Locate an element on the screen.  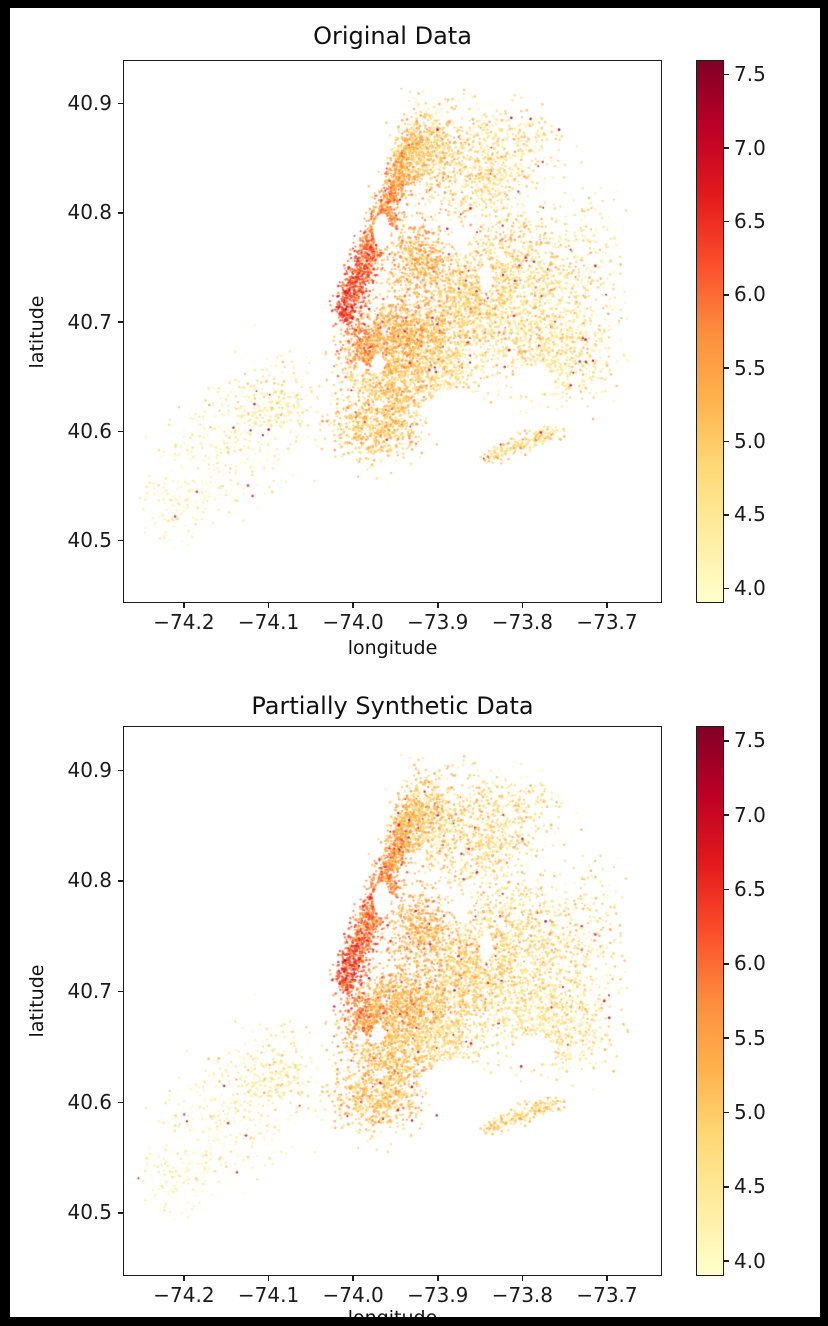
chart-title: Original Data is located at coordinates (392, 36).